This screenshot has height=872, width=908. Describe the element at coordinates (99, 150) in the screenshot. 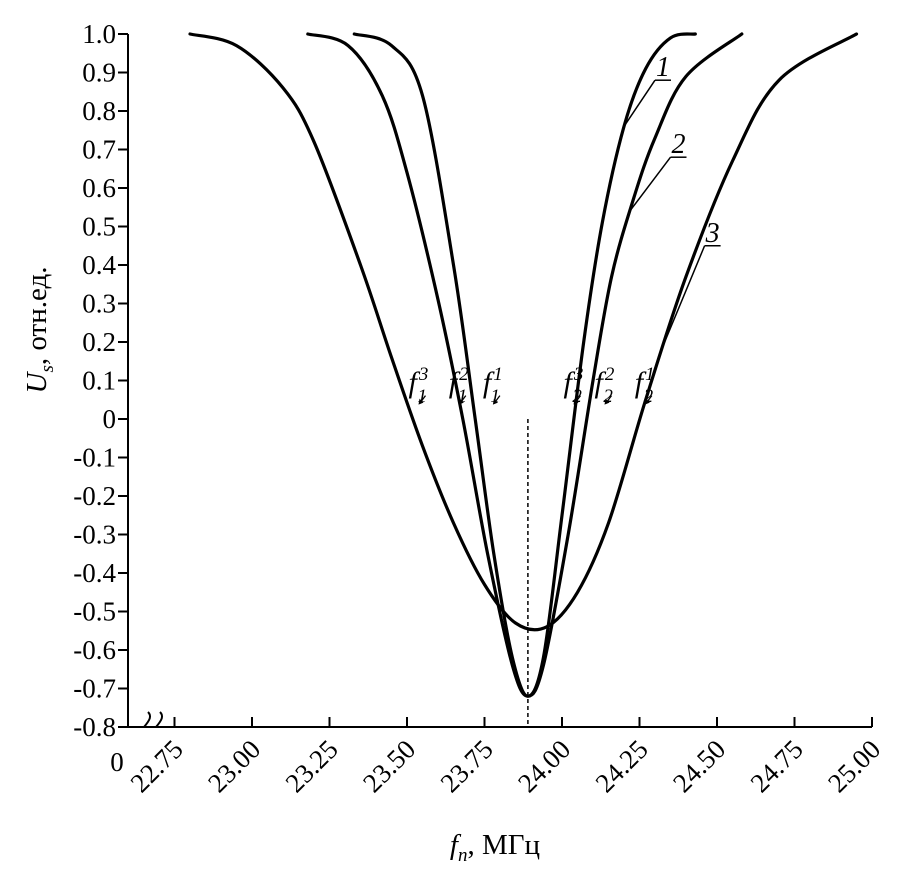

I see `y-tick-label: 0.7` at that location.